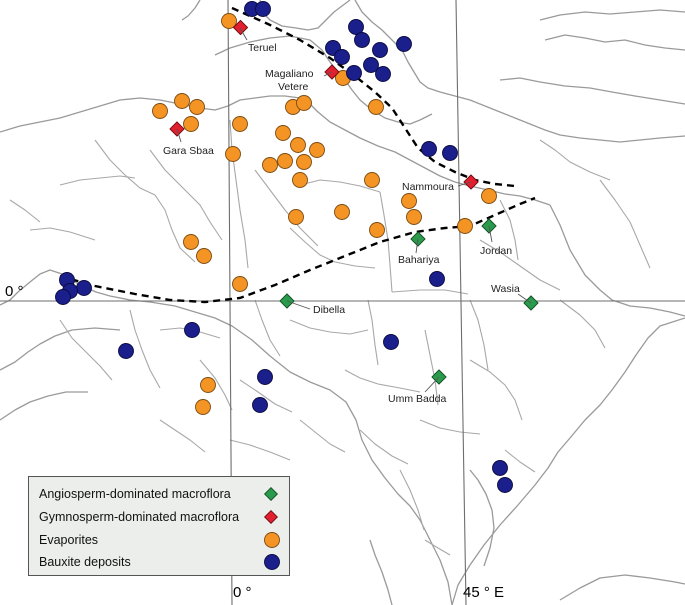 This screenshot has width=685, height=605. Describe the element at coordinates (496, 251) in the screenshot. I see `jordan-label: Jordan` at that location.